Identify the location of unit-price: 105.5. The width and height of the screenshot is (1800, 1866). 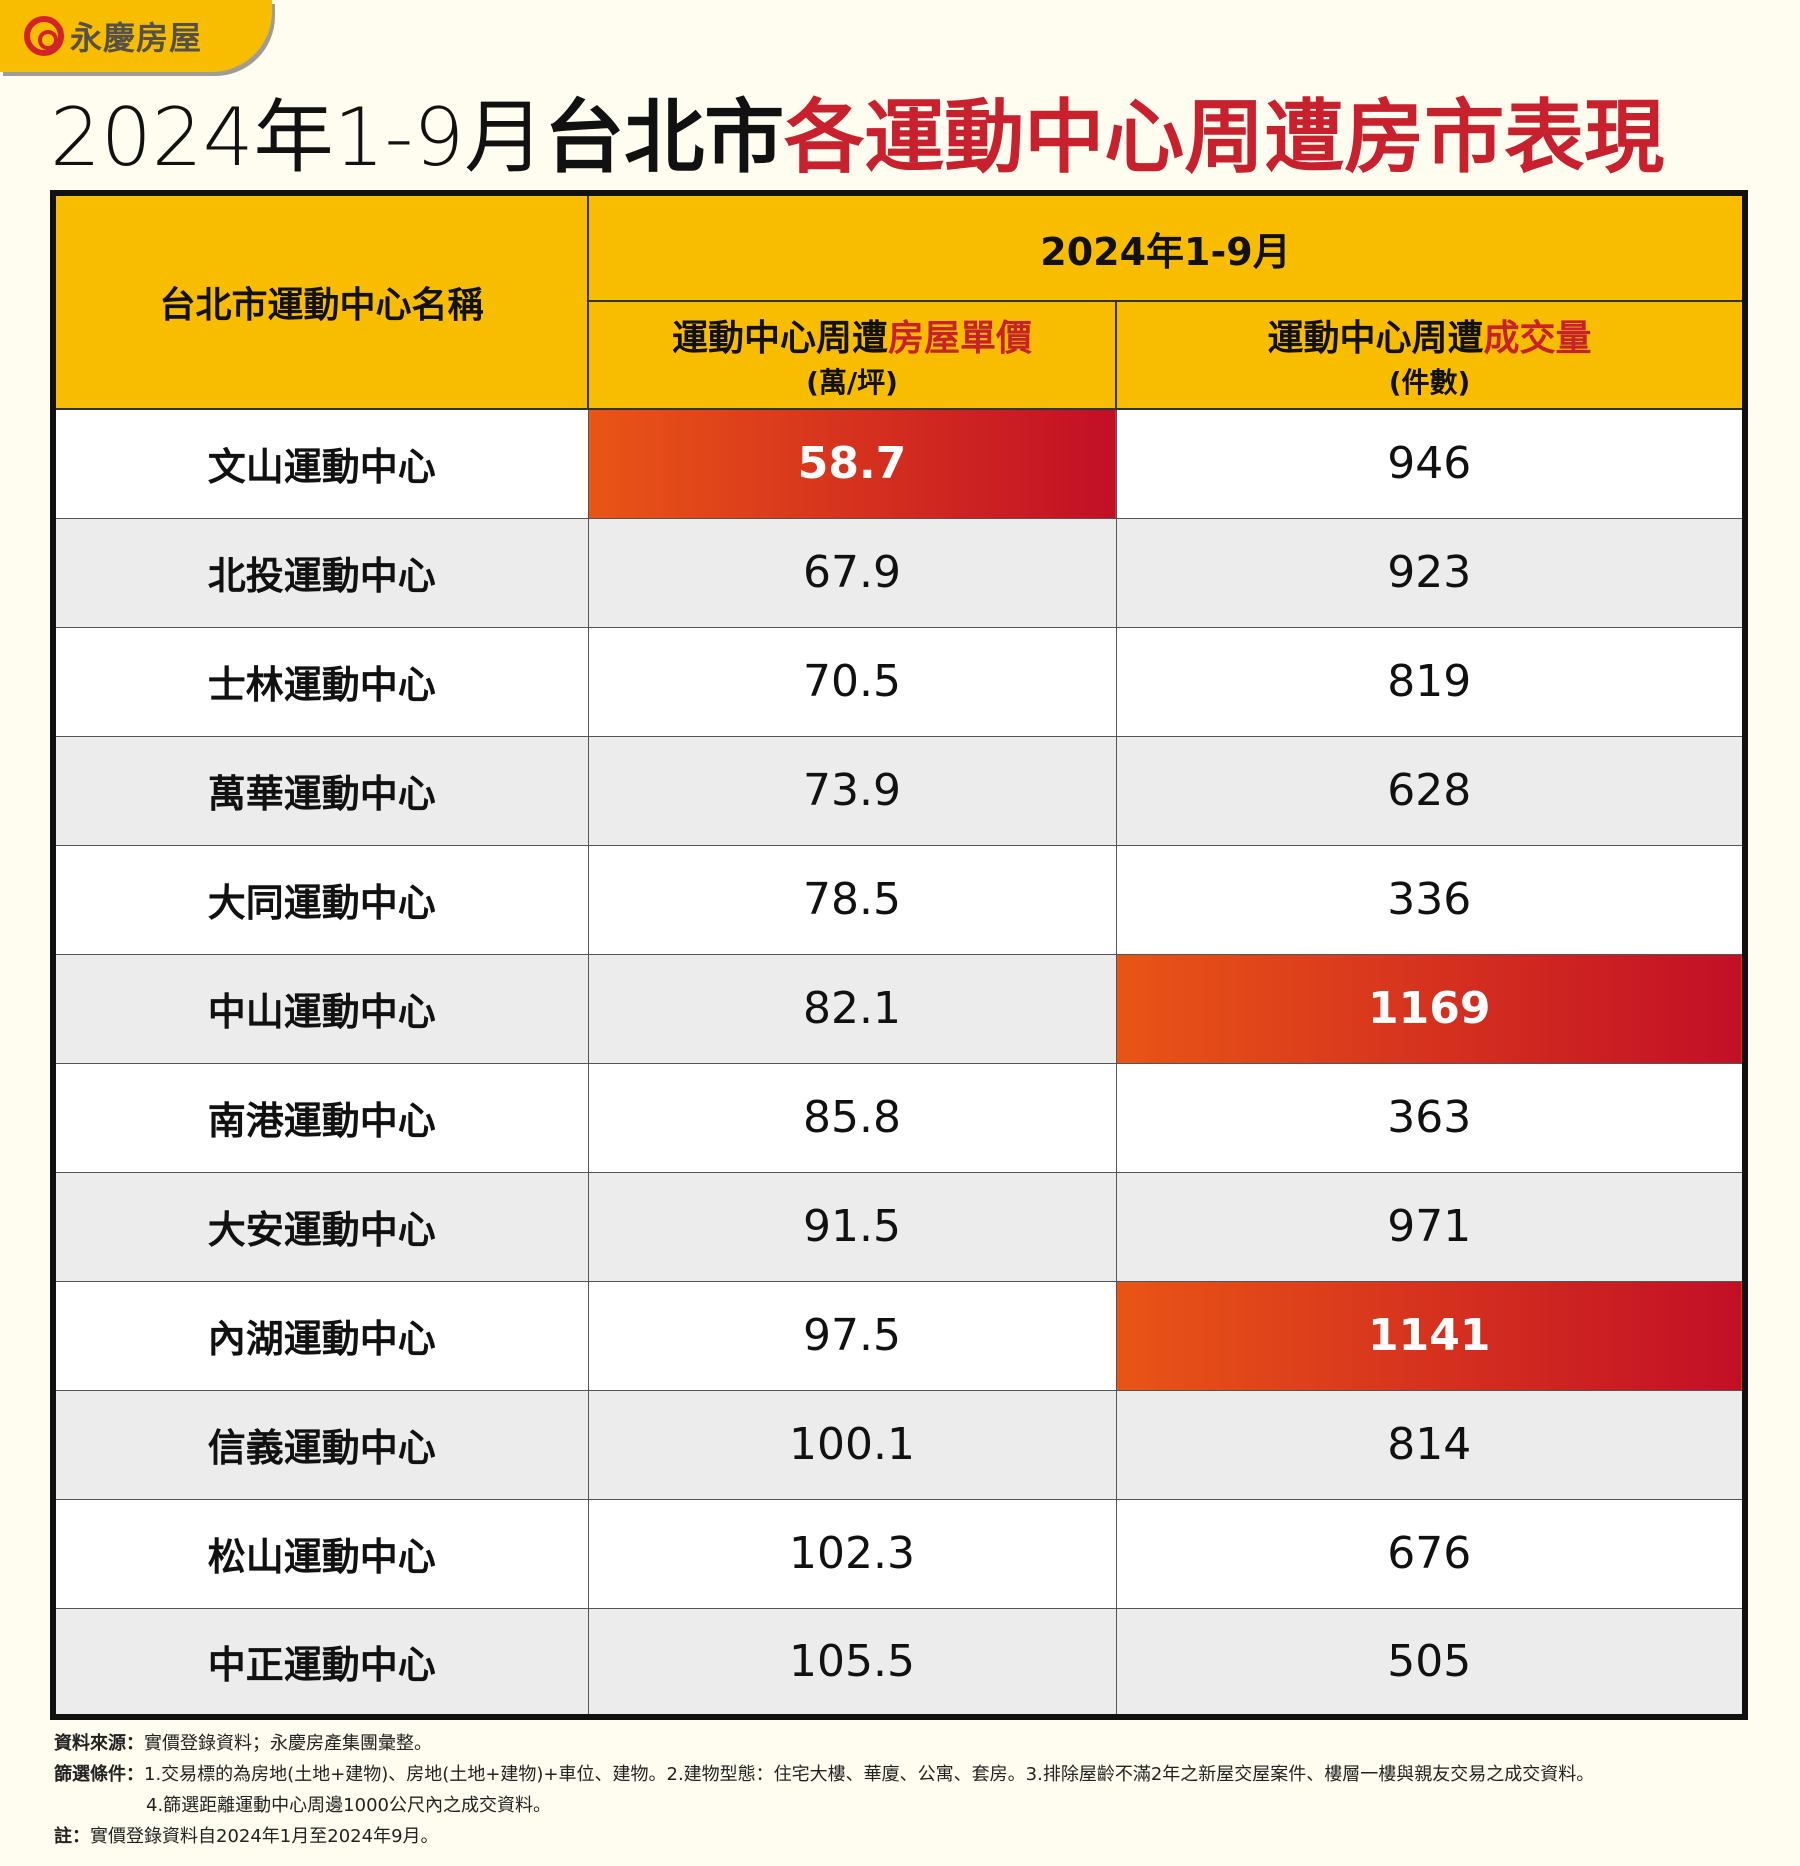
(852, 1662).